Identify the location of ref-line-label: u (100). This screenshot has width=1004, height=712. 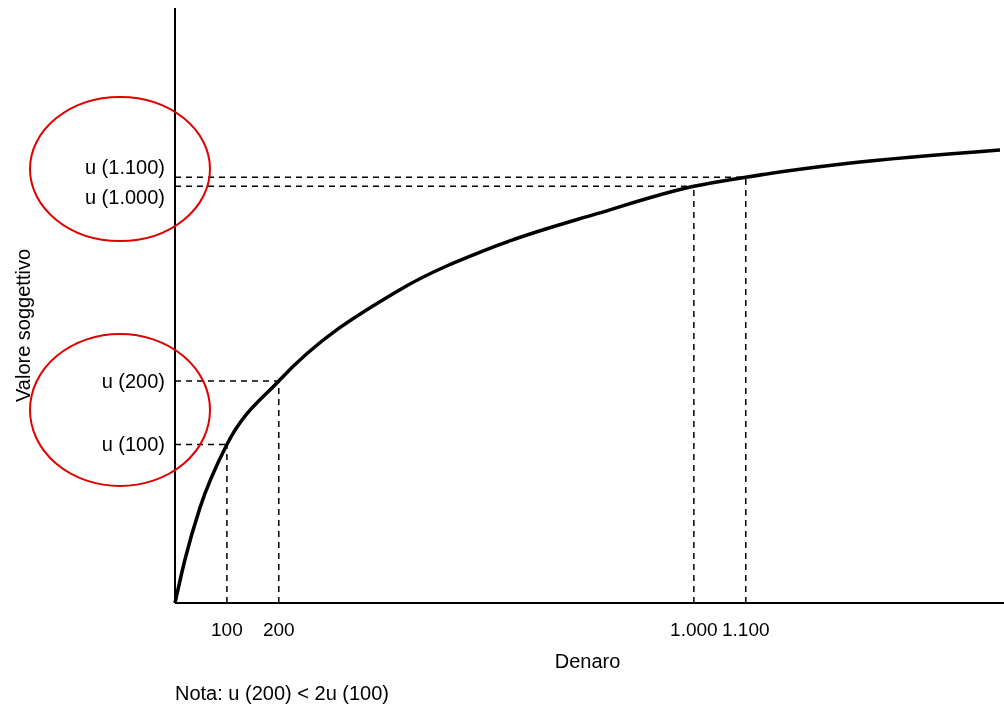
(133, 444).